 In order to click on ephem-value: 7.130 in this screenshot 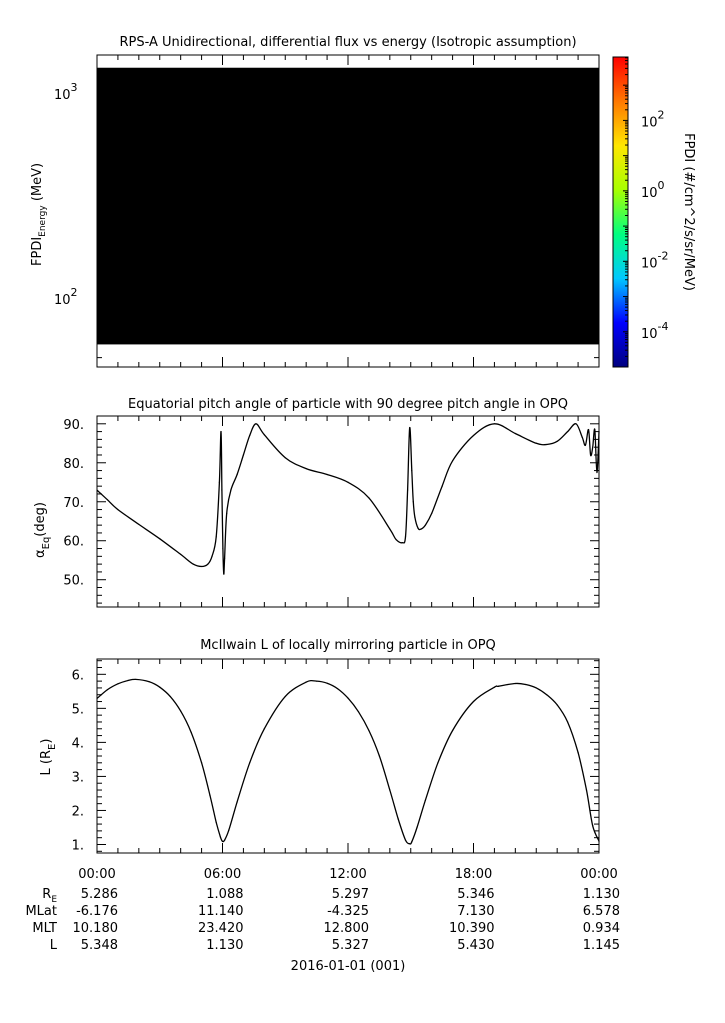, I will do `click(475, 911)`.